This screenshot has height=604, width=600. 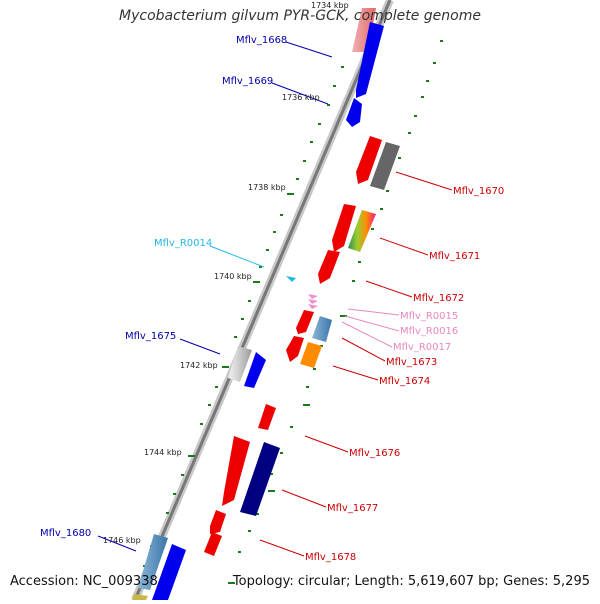 I want to click on label-mflv-r0017: Mflv_R0017, so click(x=422, y=347).